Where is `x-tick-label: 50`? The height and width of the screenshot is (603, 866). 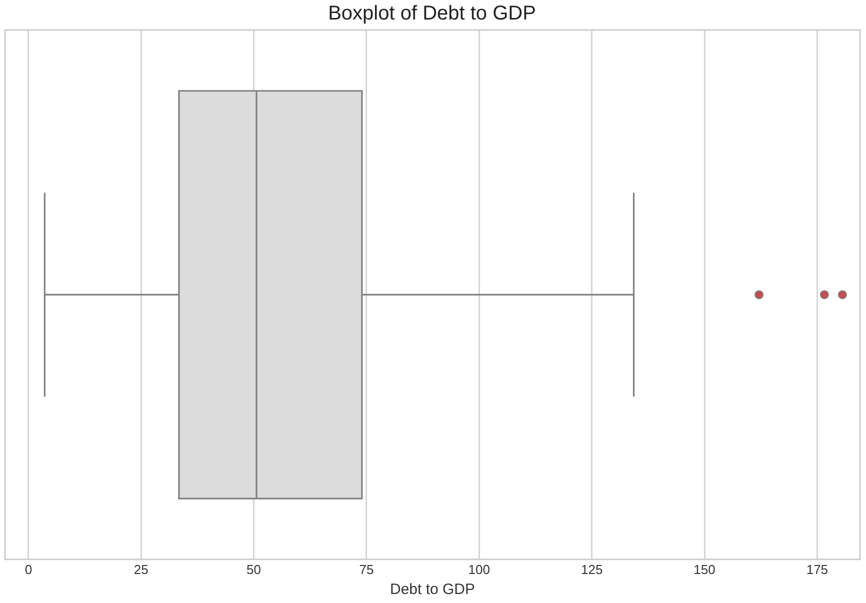 x-tick-label: 50 is located at coordinates (254, 569).